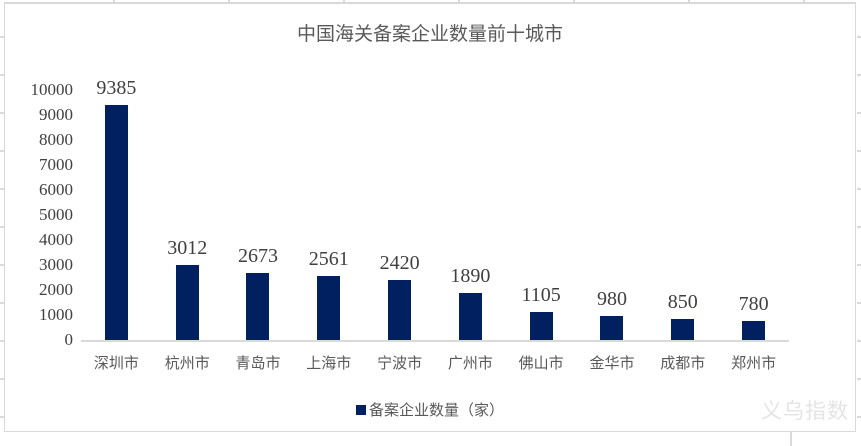 The height and width of the screenshot is (446, 861). Describe the element at coordinates (116, 88) in the screenshot. I see `bar-value-label: 9385` at that location.